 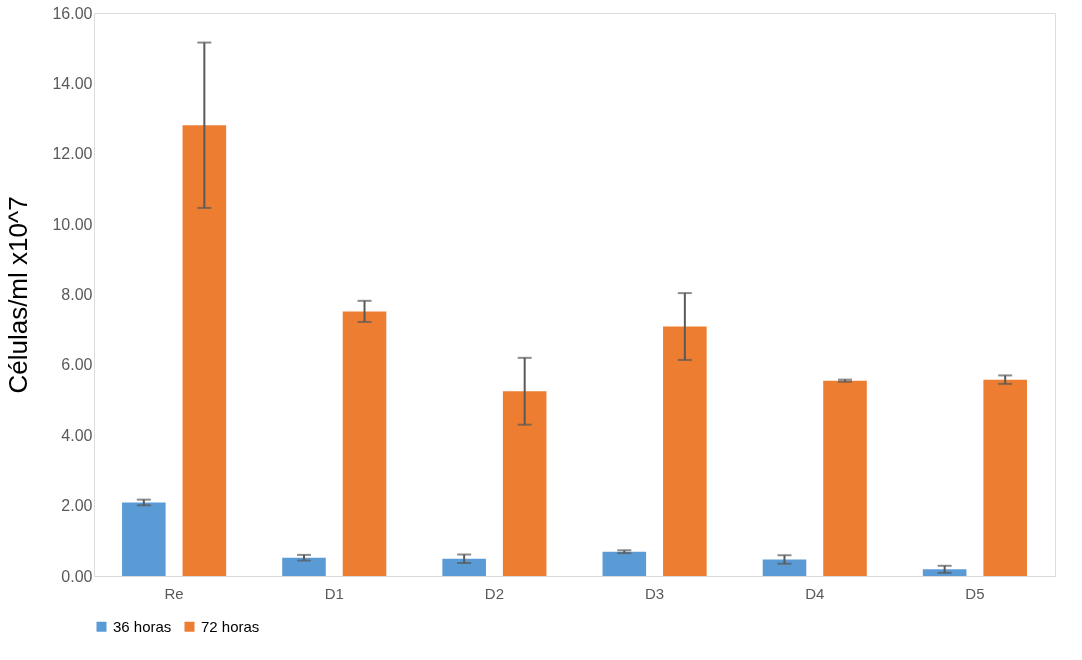 What do you see at coordinates (142, 626) in the screenshot?
I see `legend-label: 36 horas` at bounding box center [142, 626].